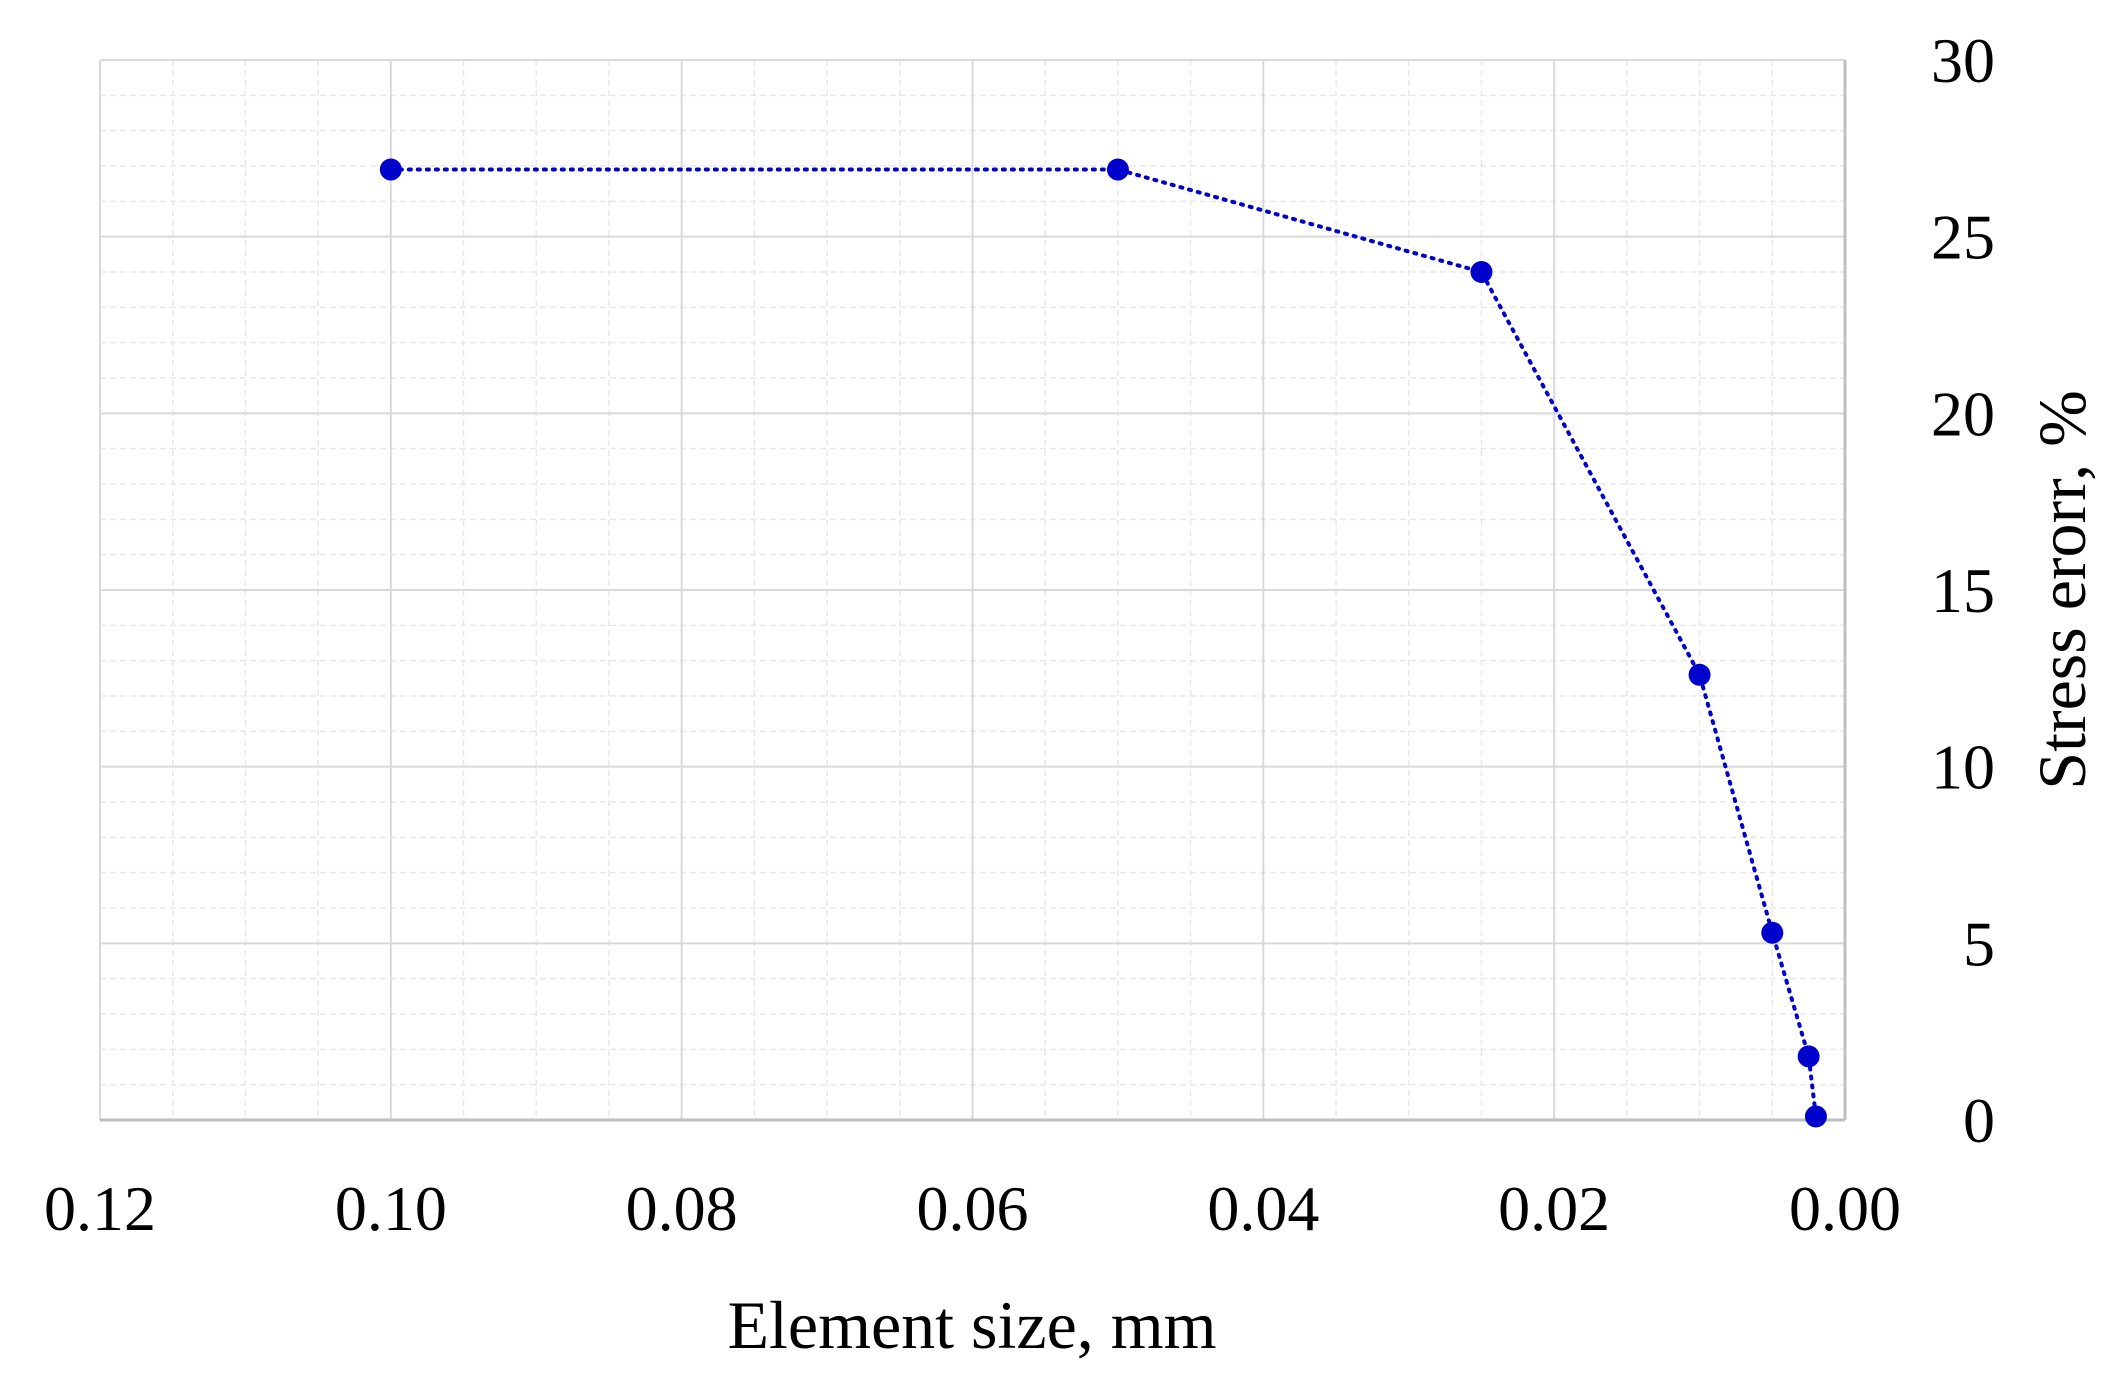  What do you see at coordinates (391, 1208) in the screenshot?
I see `x-tick-label: 0.10` at bounding box center [391, 1208].